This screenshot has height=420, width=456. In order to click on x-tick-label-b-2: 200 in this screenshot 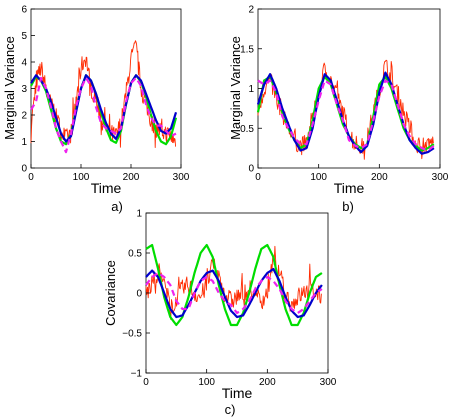, I will do `click(379, 177)`.